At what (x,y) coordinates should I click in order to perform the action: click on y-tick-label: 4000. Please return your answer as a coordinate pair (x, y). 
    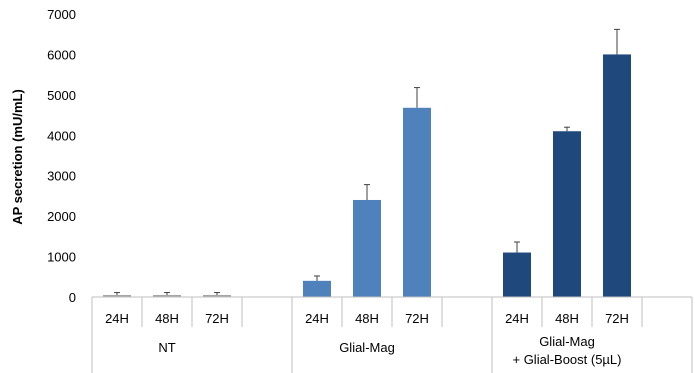
    Looking at the image, I should click on (61, 135).